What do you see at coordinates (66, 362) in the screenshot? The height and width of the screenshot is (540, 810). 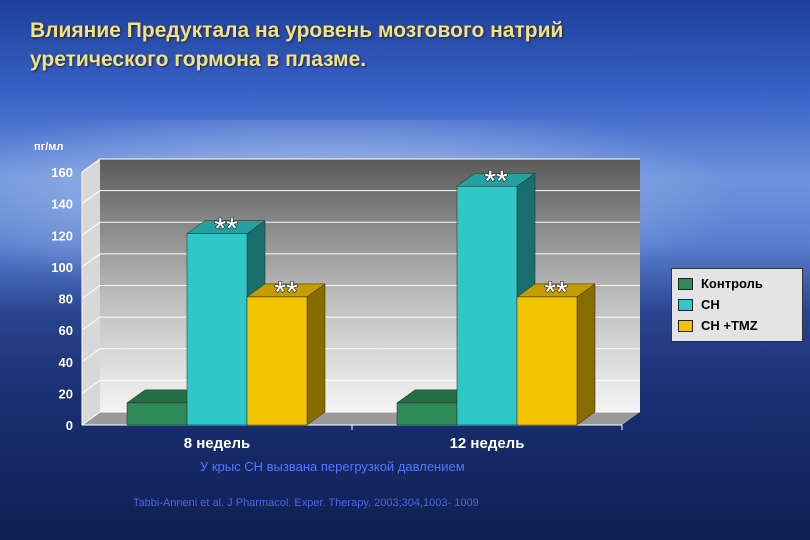 I see `y-tick-label: 40` at bounding box center [66, 362].